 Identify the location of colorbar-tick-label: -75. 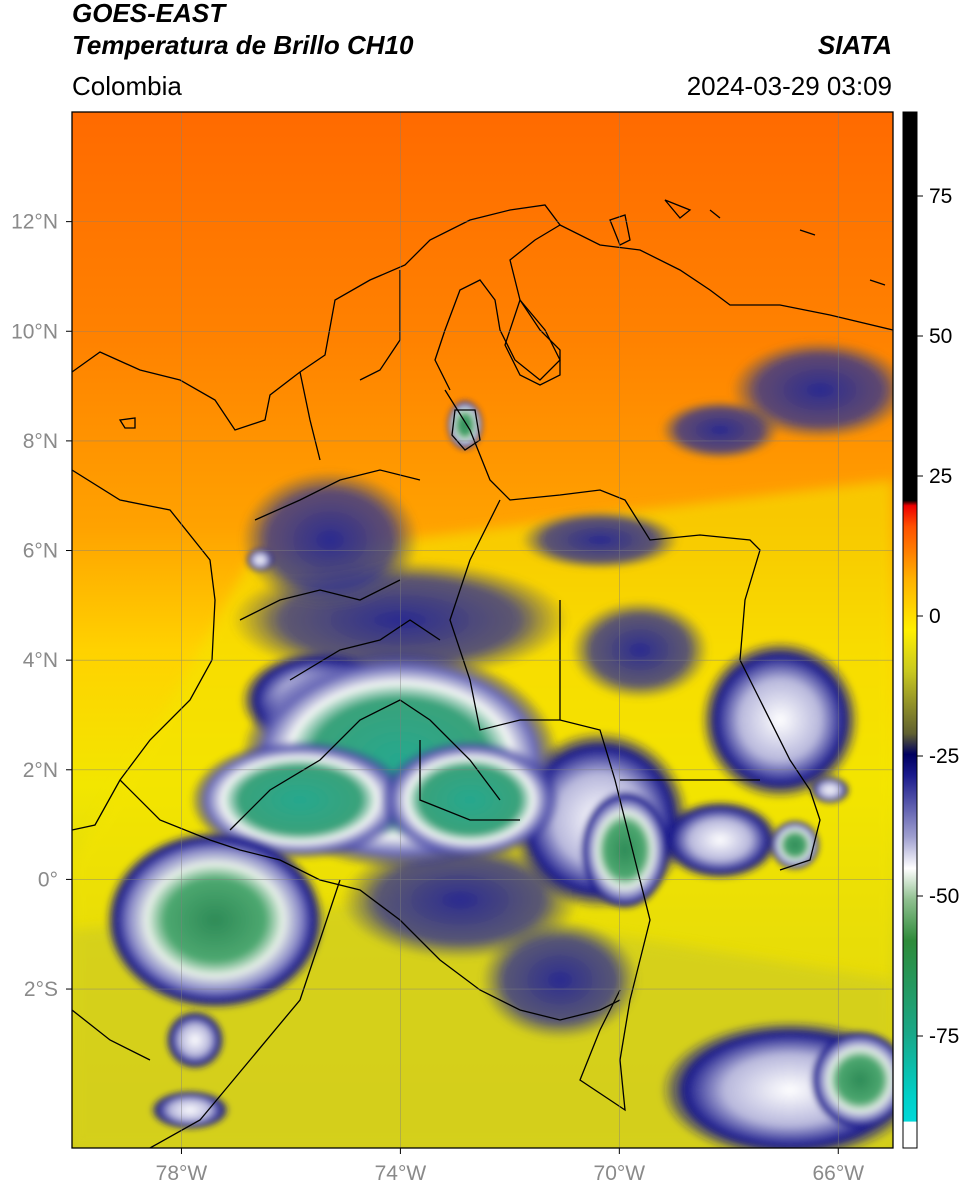
(944, 1036).